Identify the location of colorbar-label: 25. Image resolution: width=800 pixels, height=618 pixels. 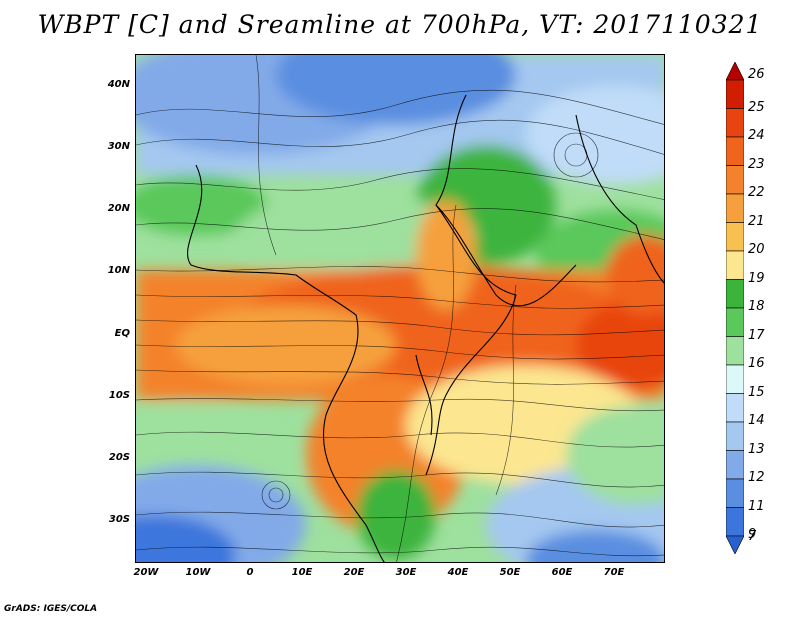
(756, 107).